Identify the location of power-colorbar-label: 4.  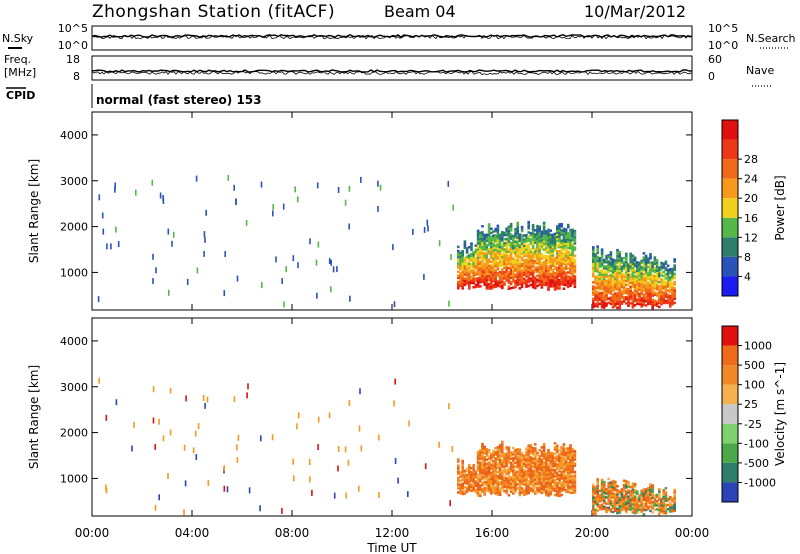
(747, 276).